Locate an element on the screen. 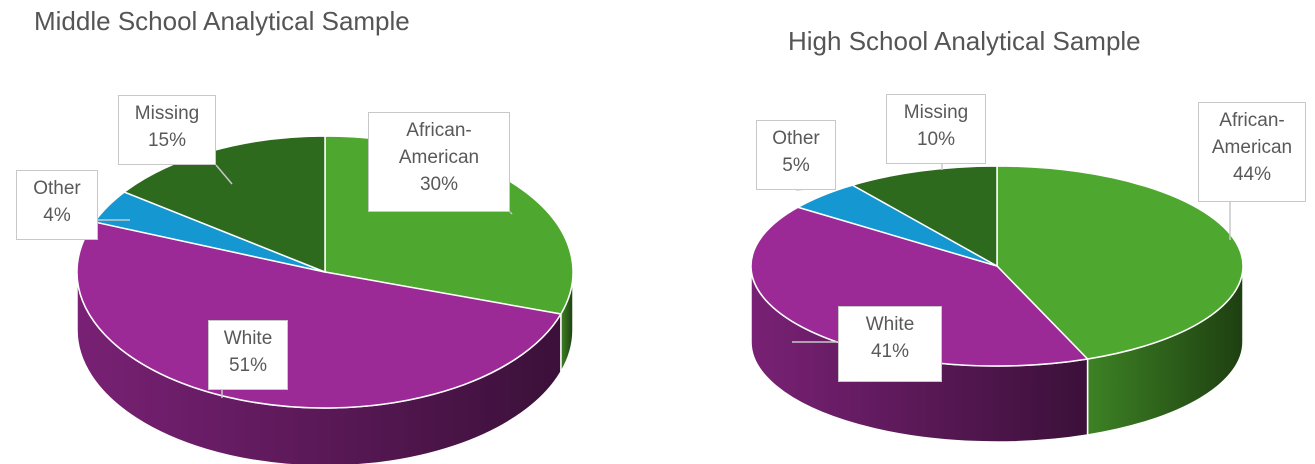 The image size is (1315, 464). data-label-value: 10% is located at coordinates (936, 139).